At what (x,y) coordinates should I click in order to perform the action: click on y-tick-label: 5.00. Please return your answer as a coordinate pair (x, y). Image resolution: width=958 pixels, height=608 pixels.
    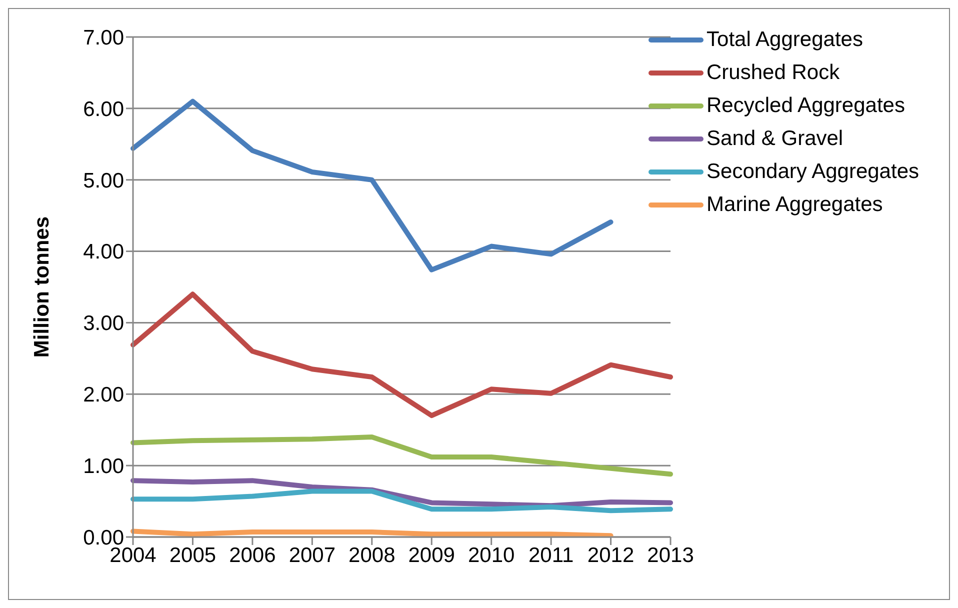
    Looking at the image, I should click on (103, 180).